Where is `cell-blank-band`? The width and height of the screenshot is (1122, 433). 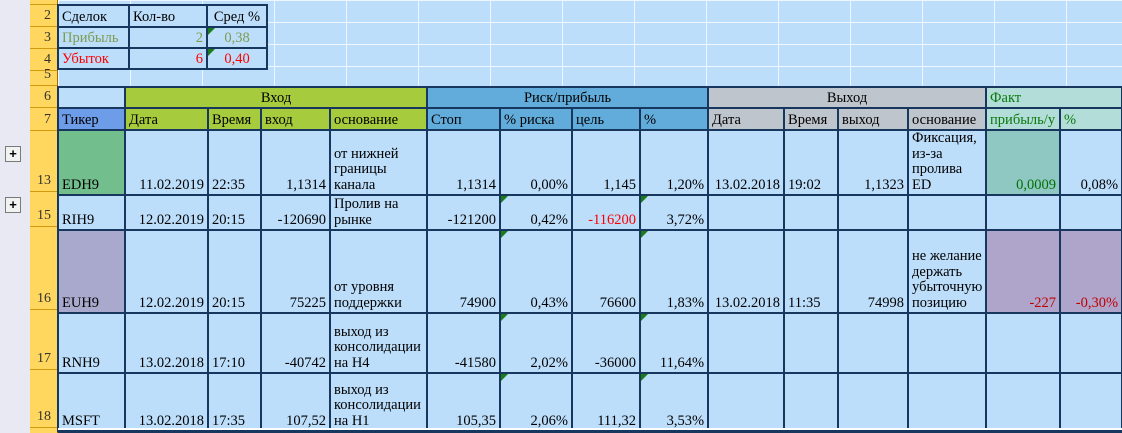
cell-blank-band is located at coordinates (91, 97).